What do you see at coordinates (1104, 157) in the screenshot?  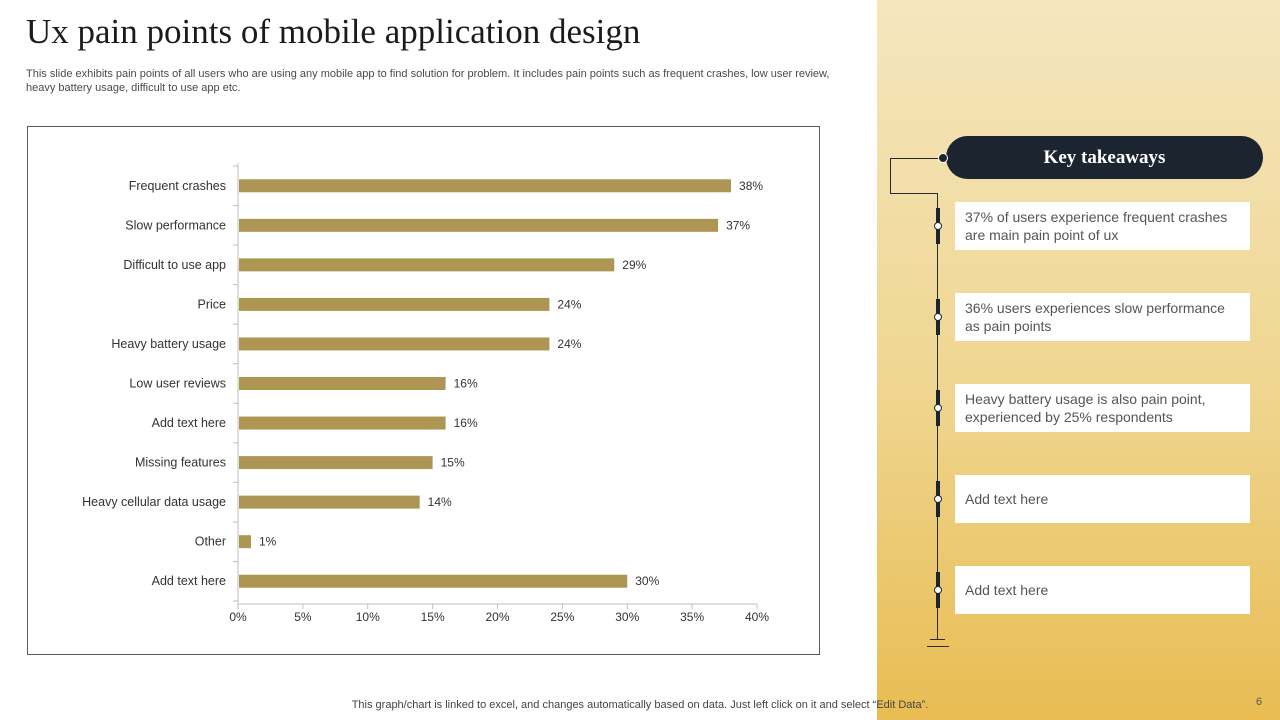 I see `key-takeaways-header: Key takeaways` at bounding box center [1104, 157].